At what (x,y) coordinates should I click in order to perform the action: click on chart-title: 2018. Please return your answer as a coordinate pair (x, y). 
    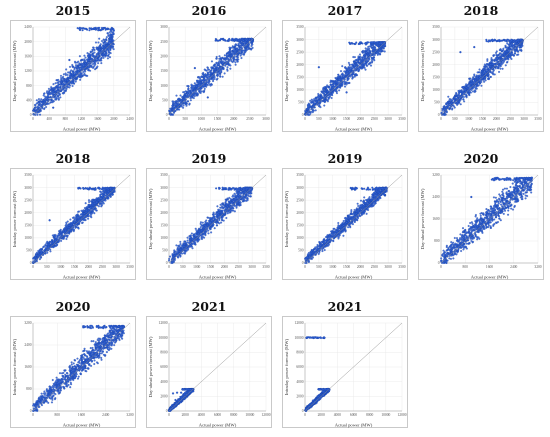
    Looking at the image, I should click on (481, 10).